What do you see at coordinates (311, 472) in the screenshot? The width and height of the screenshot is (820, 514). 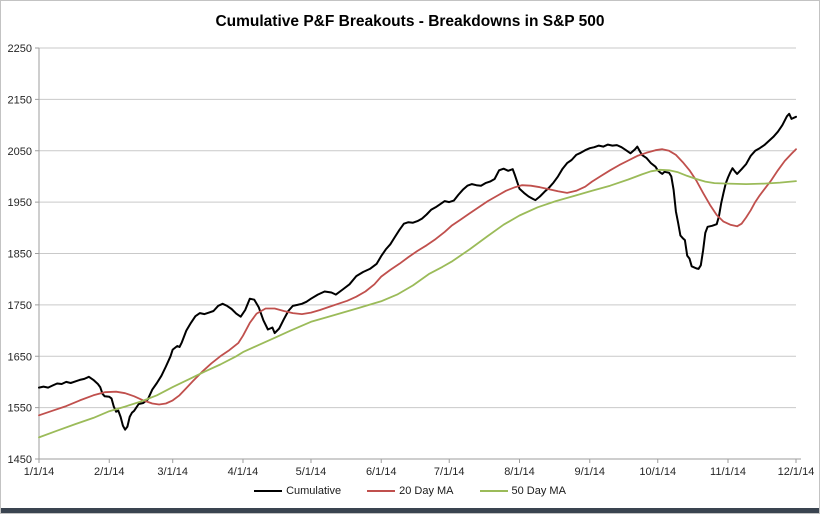 I see `x-axis-label: 5/1/14` at bounding box center [311, 472].